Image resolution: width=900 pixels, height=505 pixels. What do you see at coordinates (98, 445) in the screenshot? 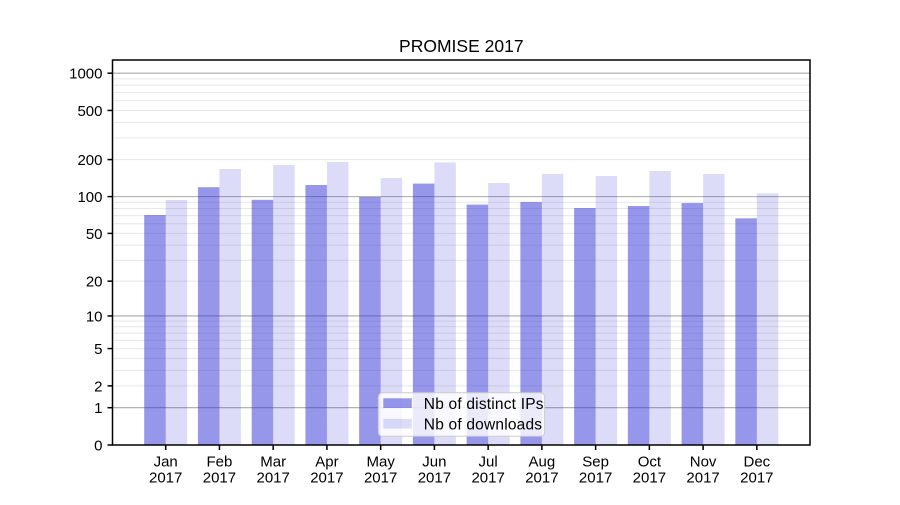
I see `svg-text: 0` at bounding box center [98, 445].